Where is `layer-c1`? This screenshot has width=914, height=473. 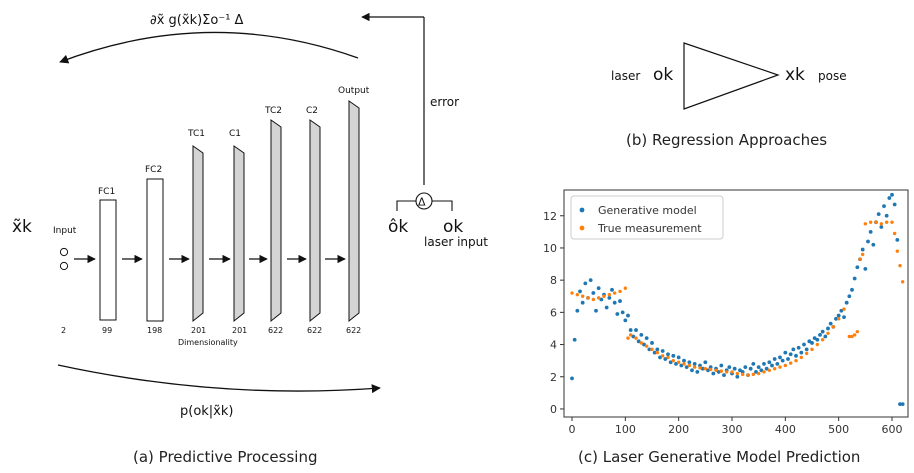 layer-c1 is located at coordinates (239, 234).